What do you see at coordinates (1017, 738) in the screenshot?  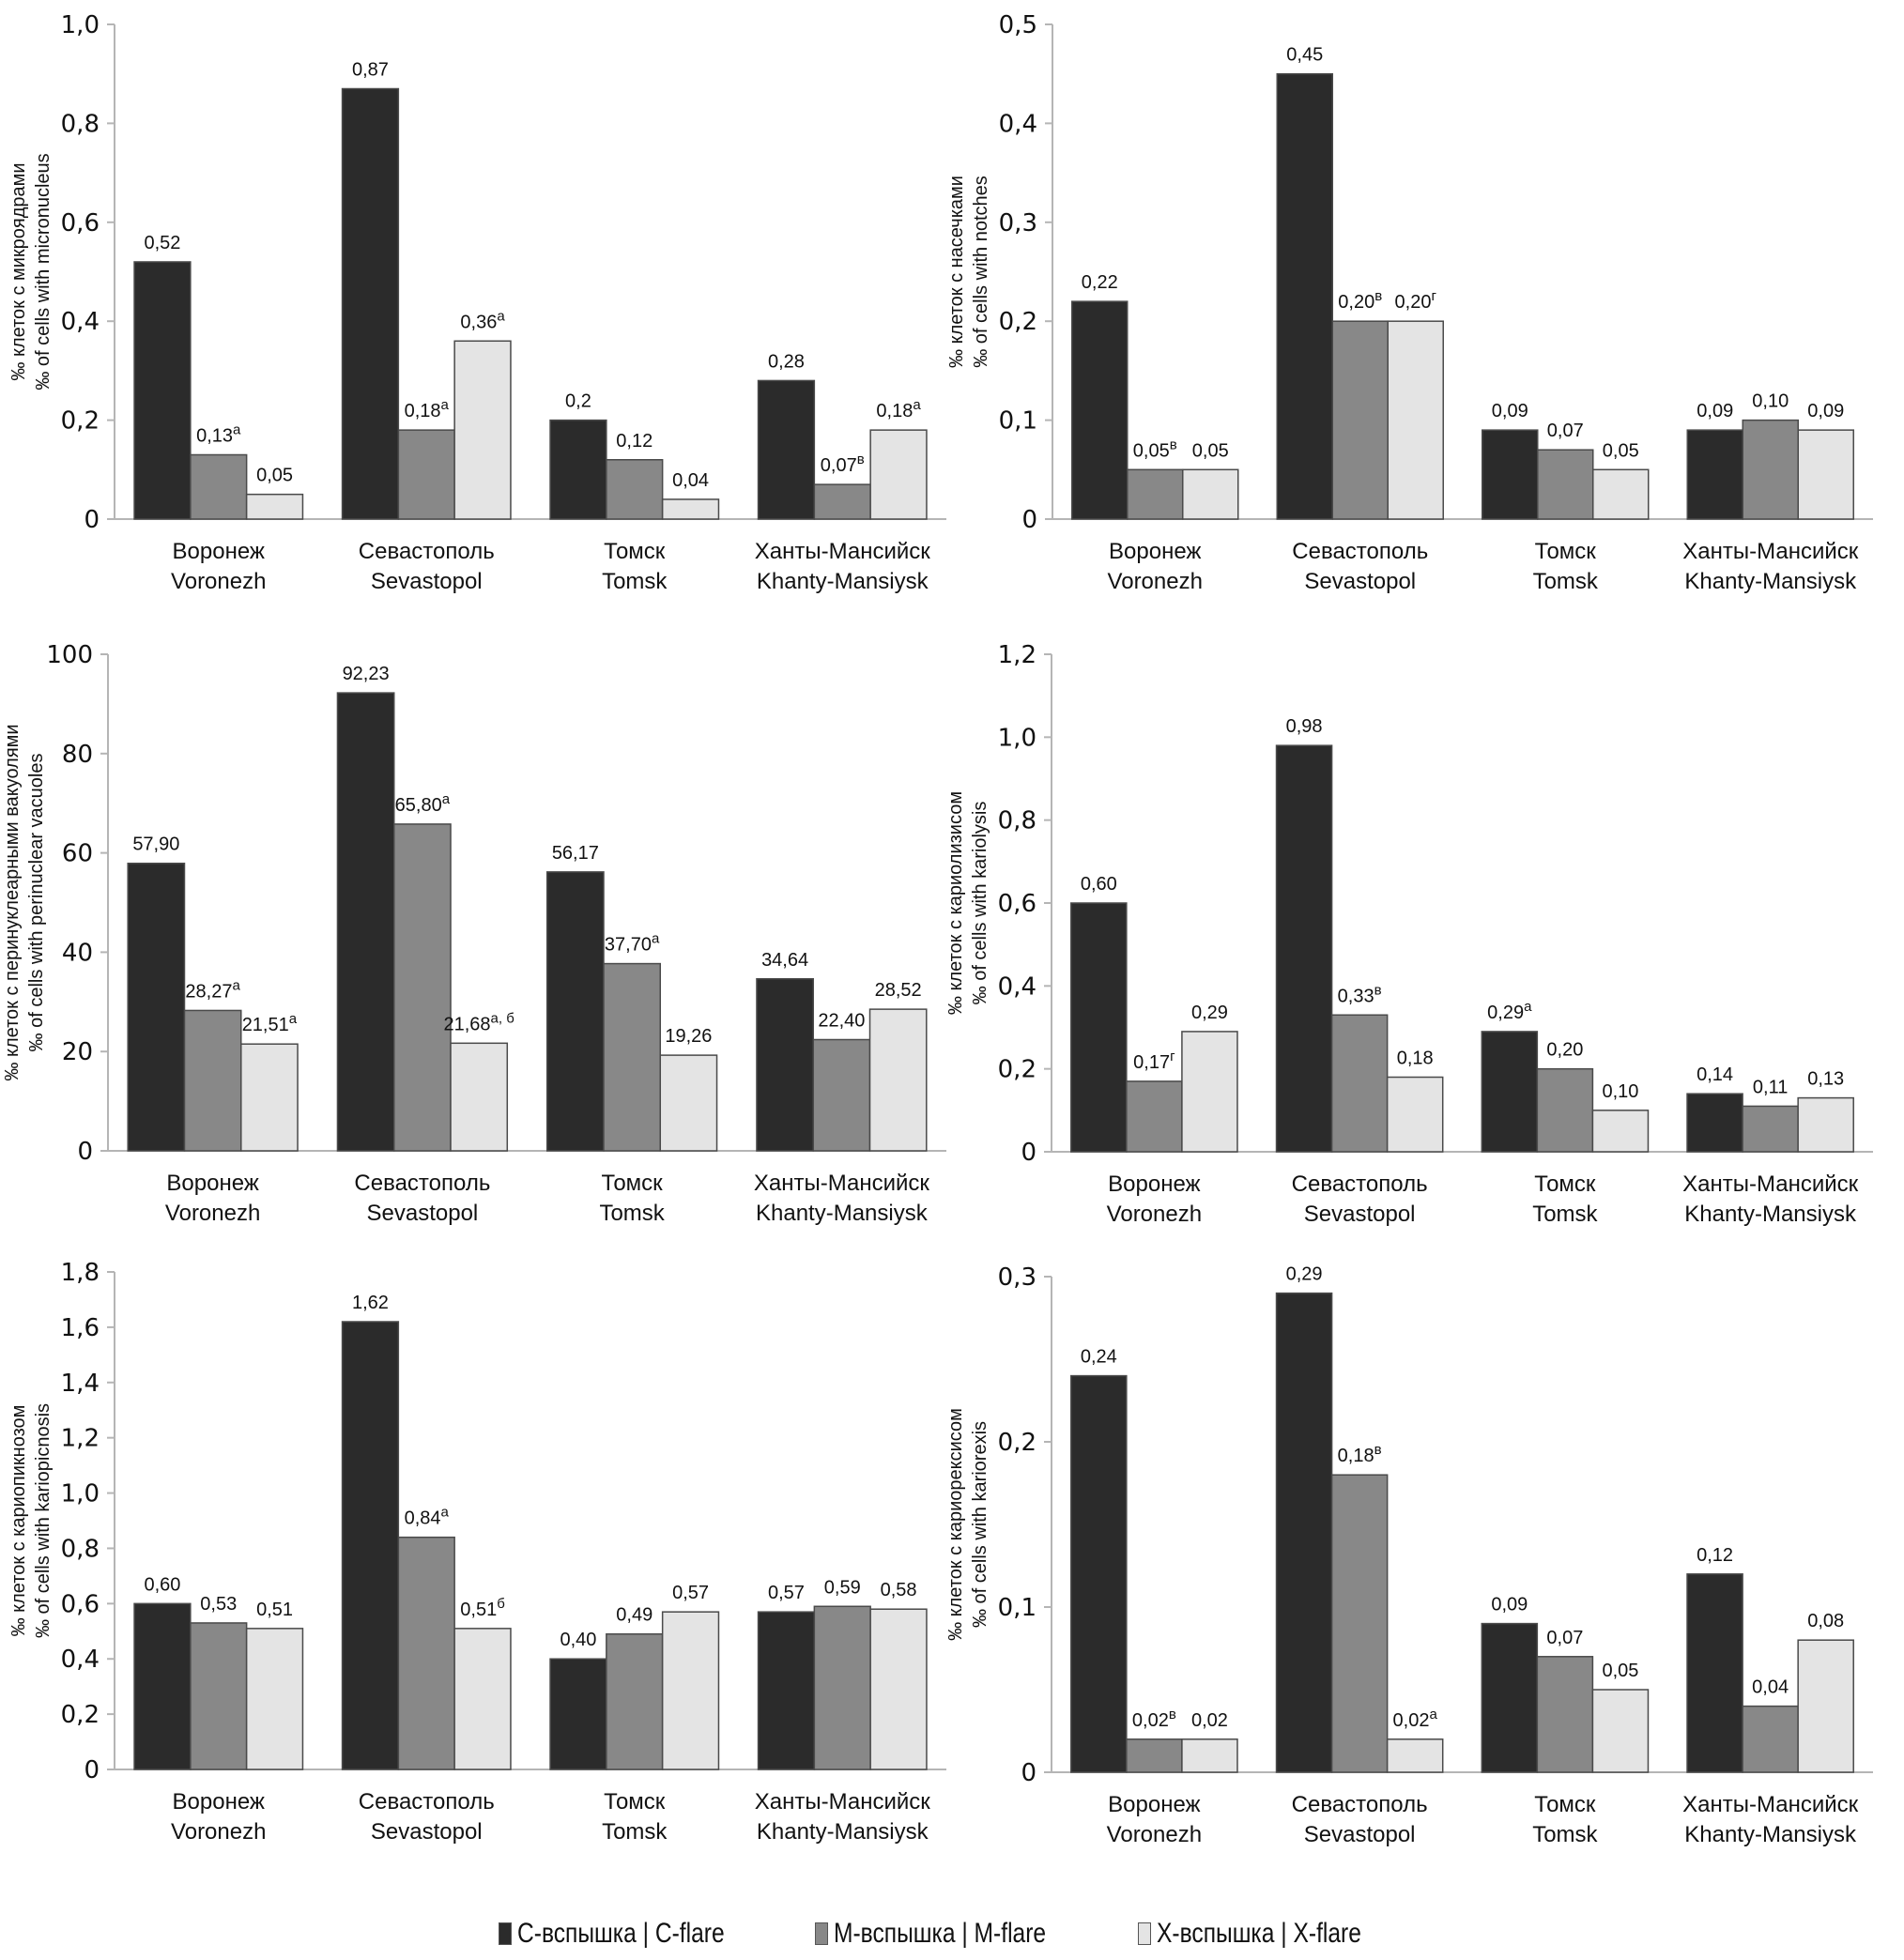 I see `y-tick-label: 1,0` at bounding box center [1017, 738].